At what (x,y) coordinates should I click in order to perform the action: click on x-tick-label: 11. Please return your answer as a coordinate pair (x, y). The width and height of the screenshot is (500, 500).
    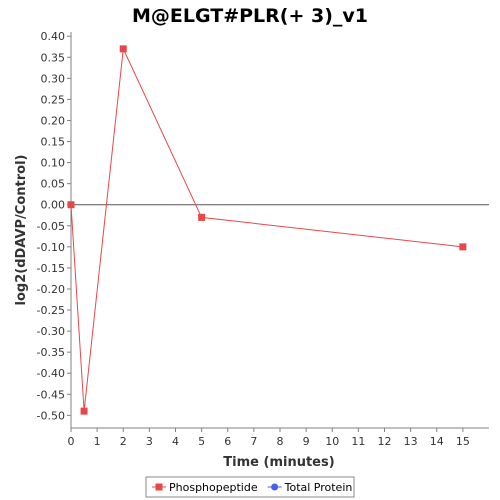
    Looking at the image, I should click on (358, 441).